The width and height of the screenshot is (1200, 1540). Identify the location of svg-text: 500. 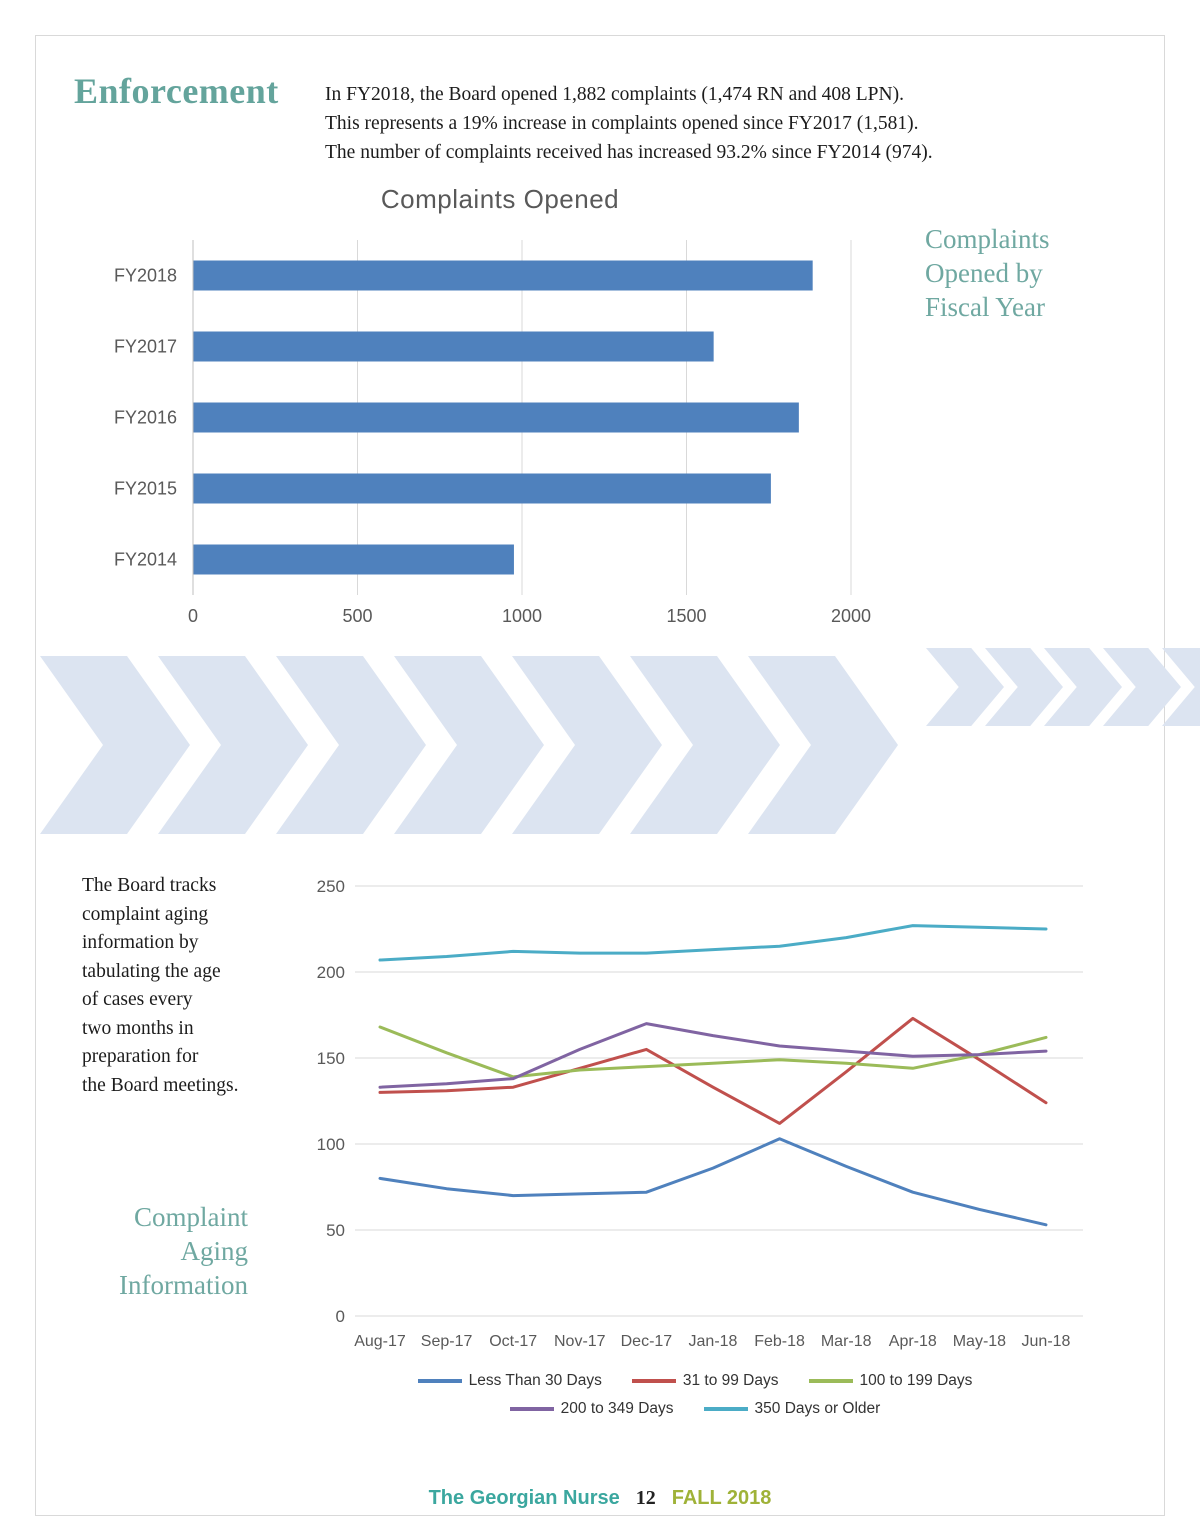
(357, 615).